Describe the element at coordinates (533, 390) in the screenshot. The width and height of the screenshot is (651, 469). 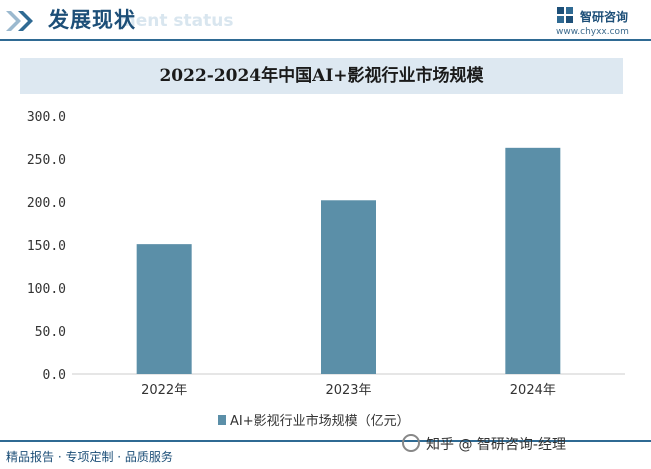
I see `x-tick-label: 2024年` at that location.